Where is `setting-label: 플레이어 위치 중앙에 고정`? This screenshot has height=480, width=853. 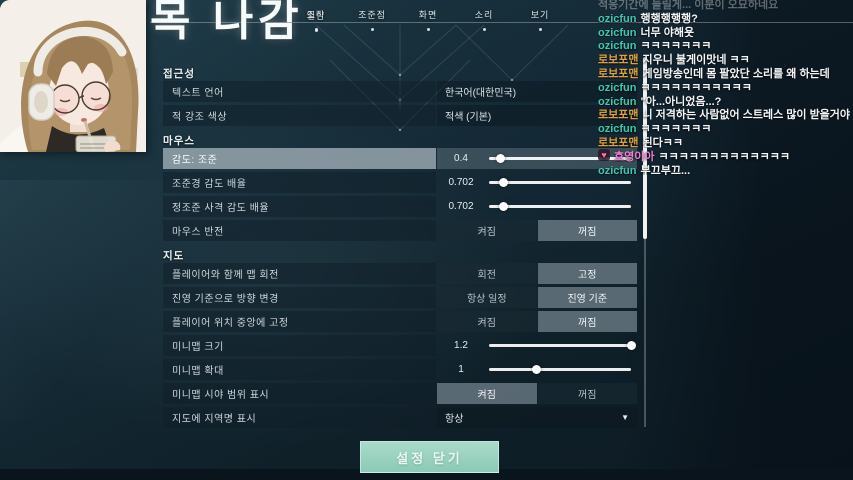
setting-label: 플레이어 위치 중앙에 고정 is located at coordinates (299, 321).